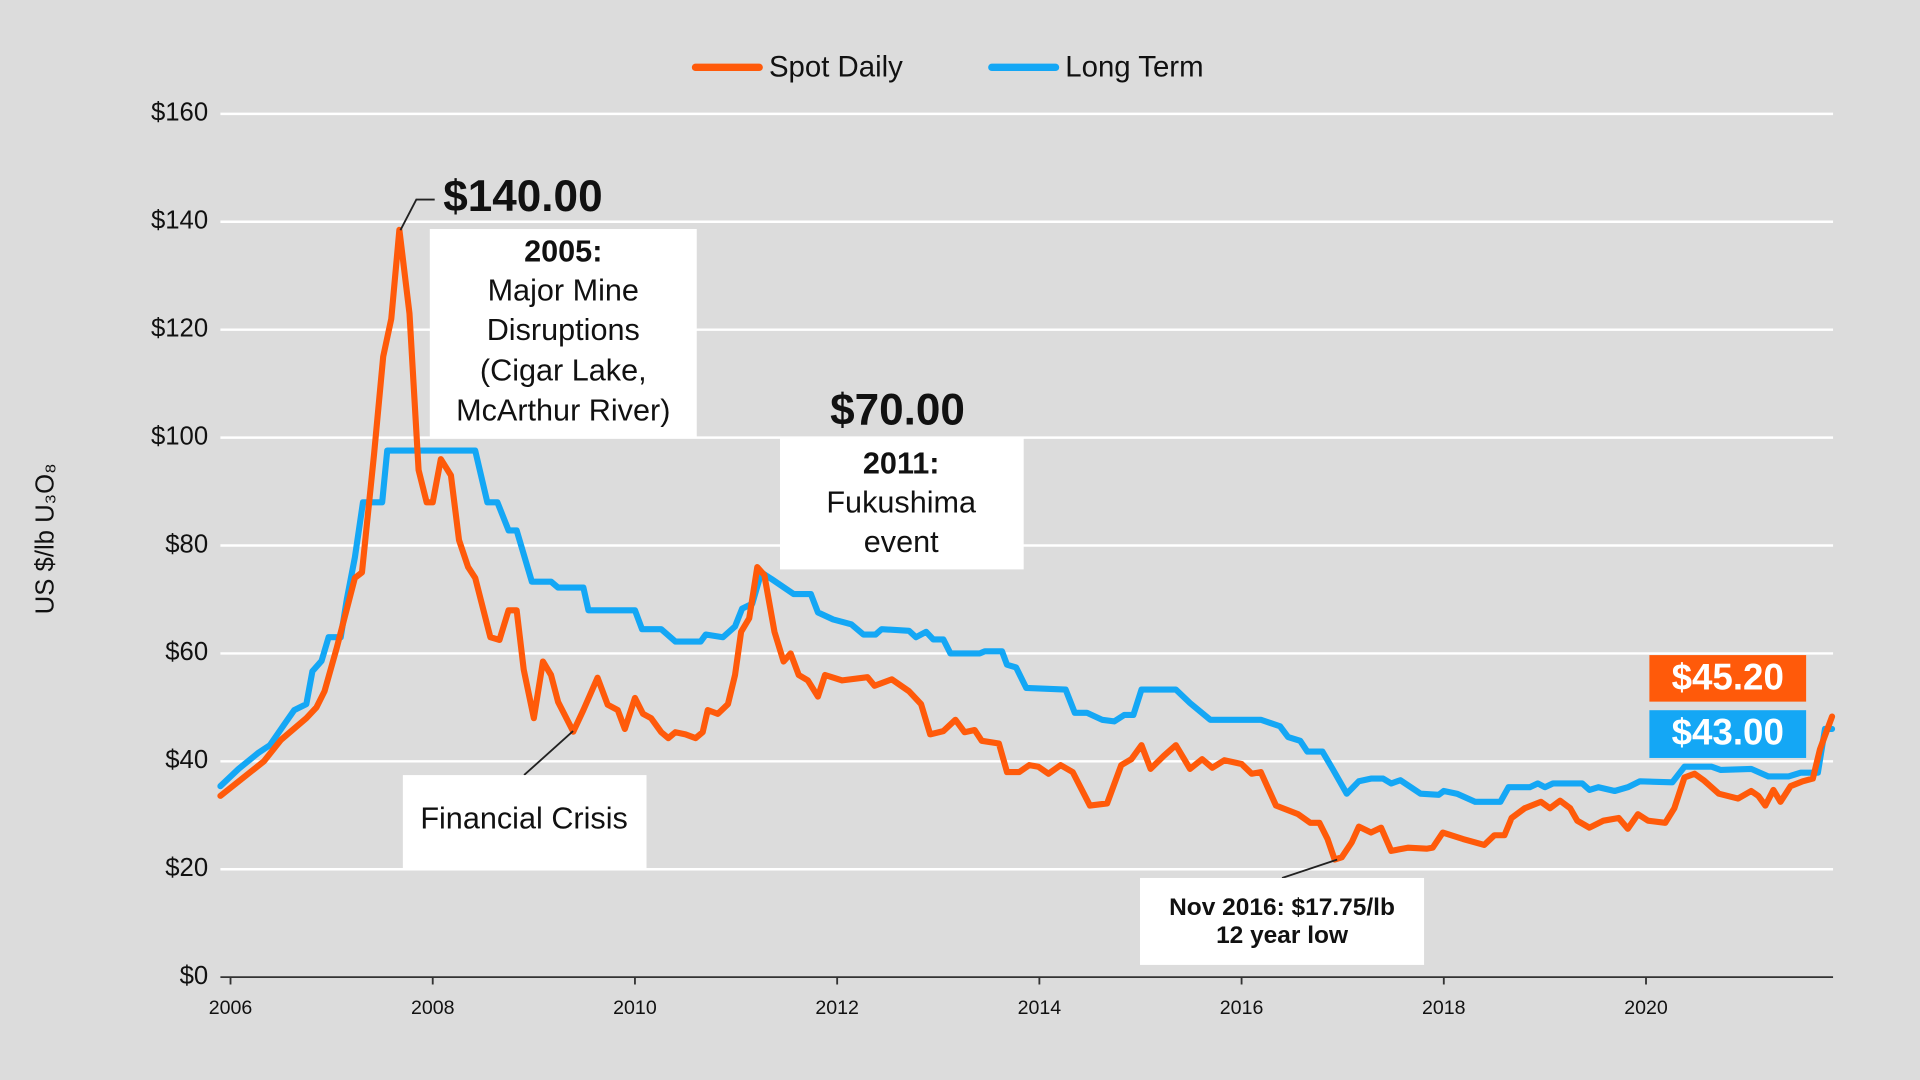 This screenshot has height=1080, width=1920. I want to click on y-tick-label: $60, so click(186, 652).